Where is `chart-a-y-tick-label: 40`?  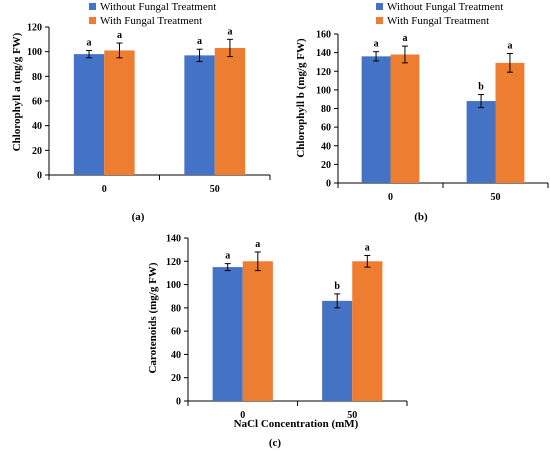 chart-a-y-tick-label: 40 is located at coordinates (37, 126).